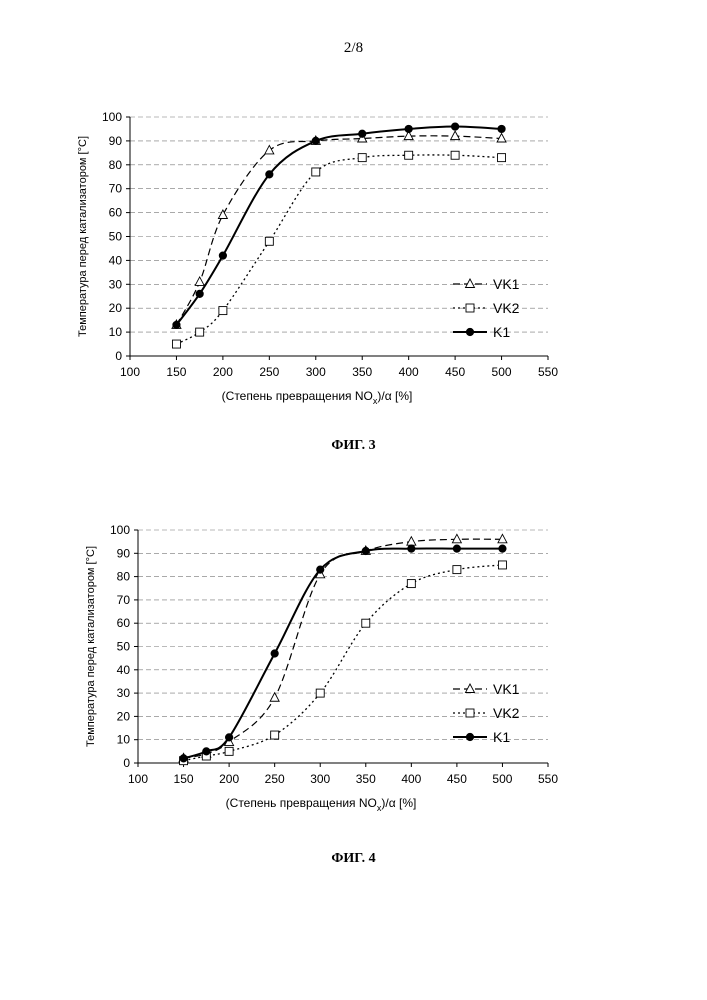 This screenshot has height=1000, width=707. I want to click on y-tick-label: 10, so click(116, 332).